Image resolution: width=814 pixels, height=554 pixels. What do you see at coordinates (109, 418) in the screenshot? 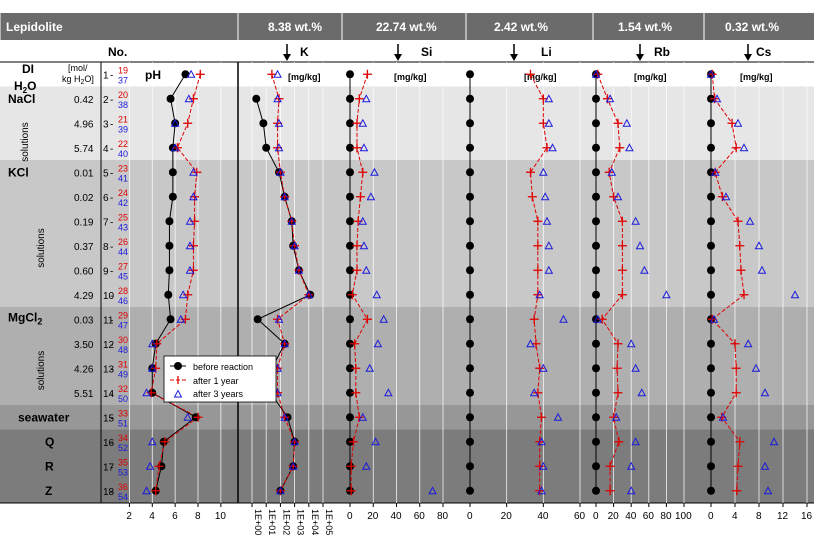
I see `row-number: 15` at bounding box center [109, 418].